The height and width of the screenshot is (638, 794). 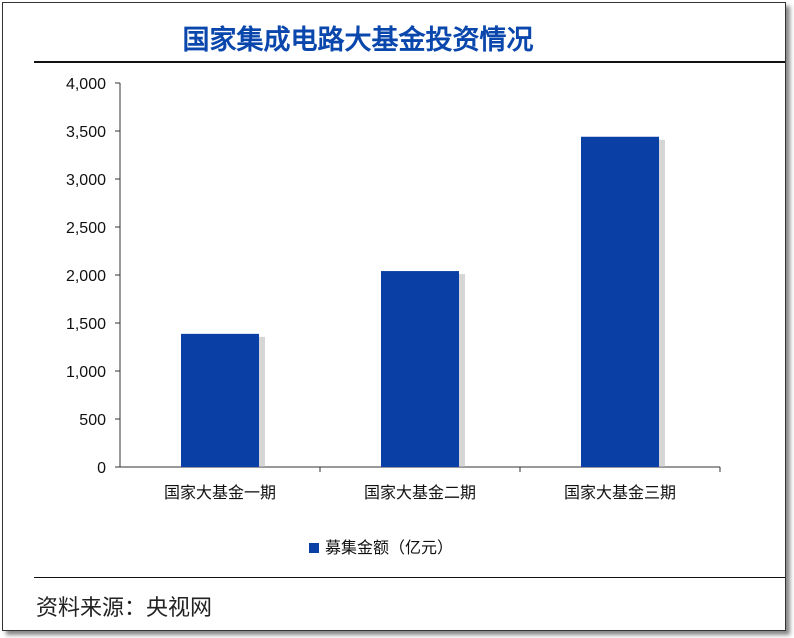 What do you see at coordinates (220, 493) in the screenshot?
I see `x-tick-label: 国家大基金一期` at bounding box center [220, 493].